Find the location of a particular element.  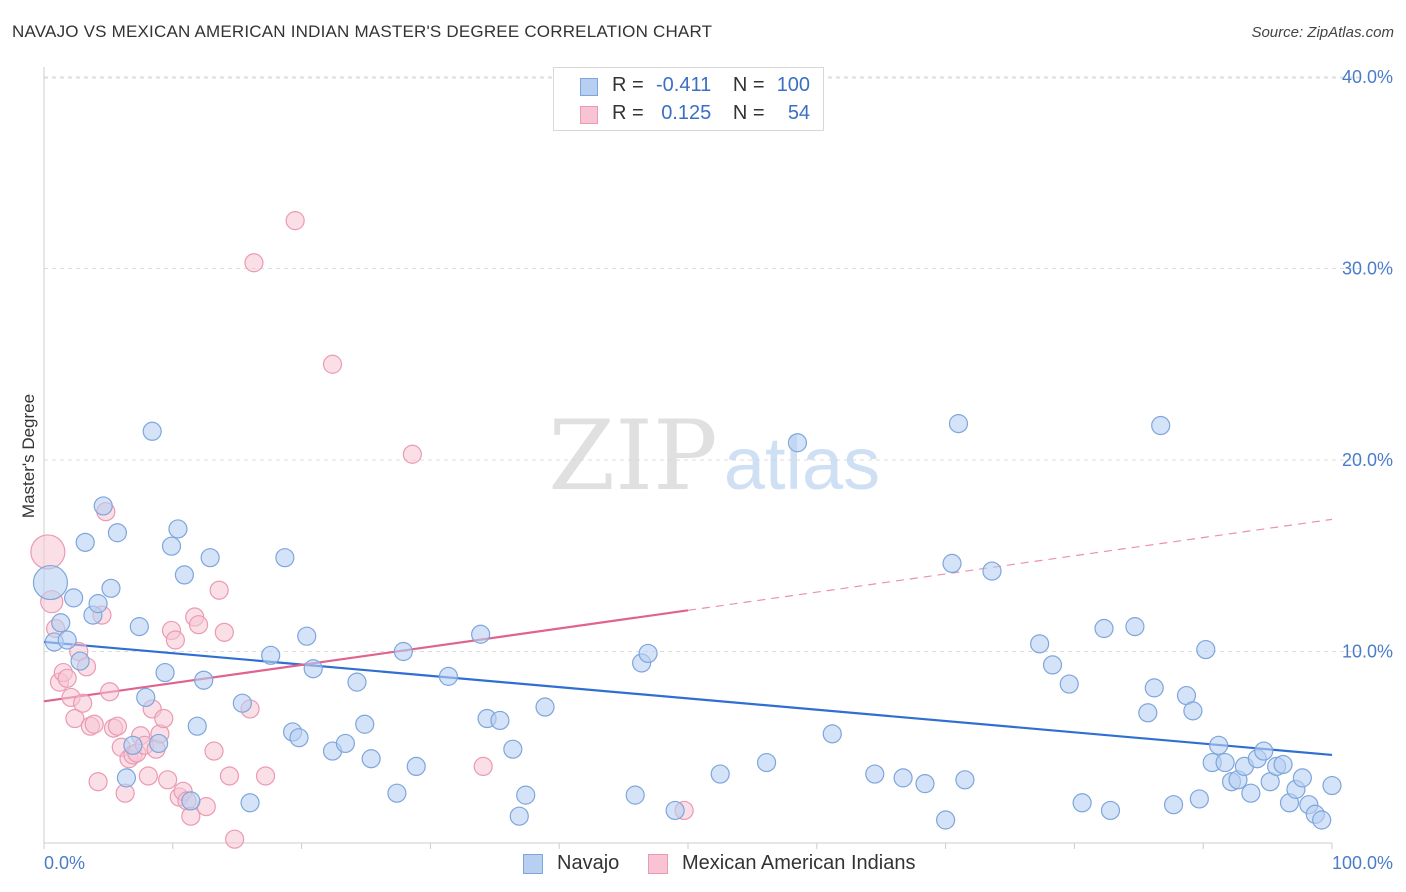

watermark: ZIP atlas is located at coordinates (714, 456).